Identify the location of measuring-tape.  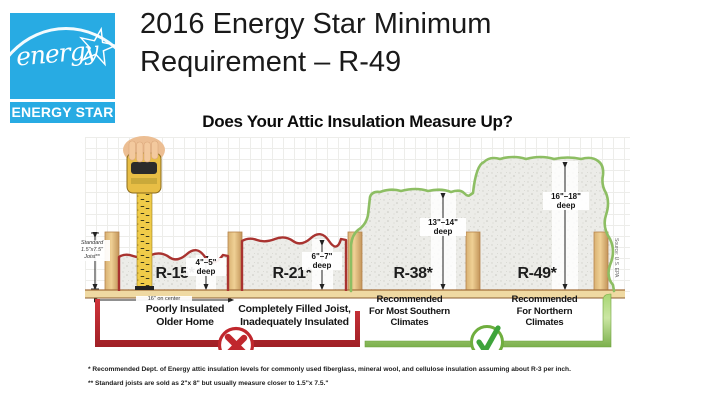
(144, 213).